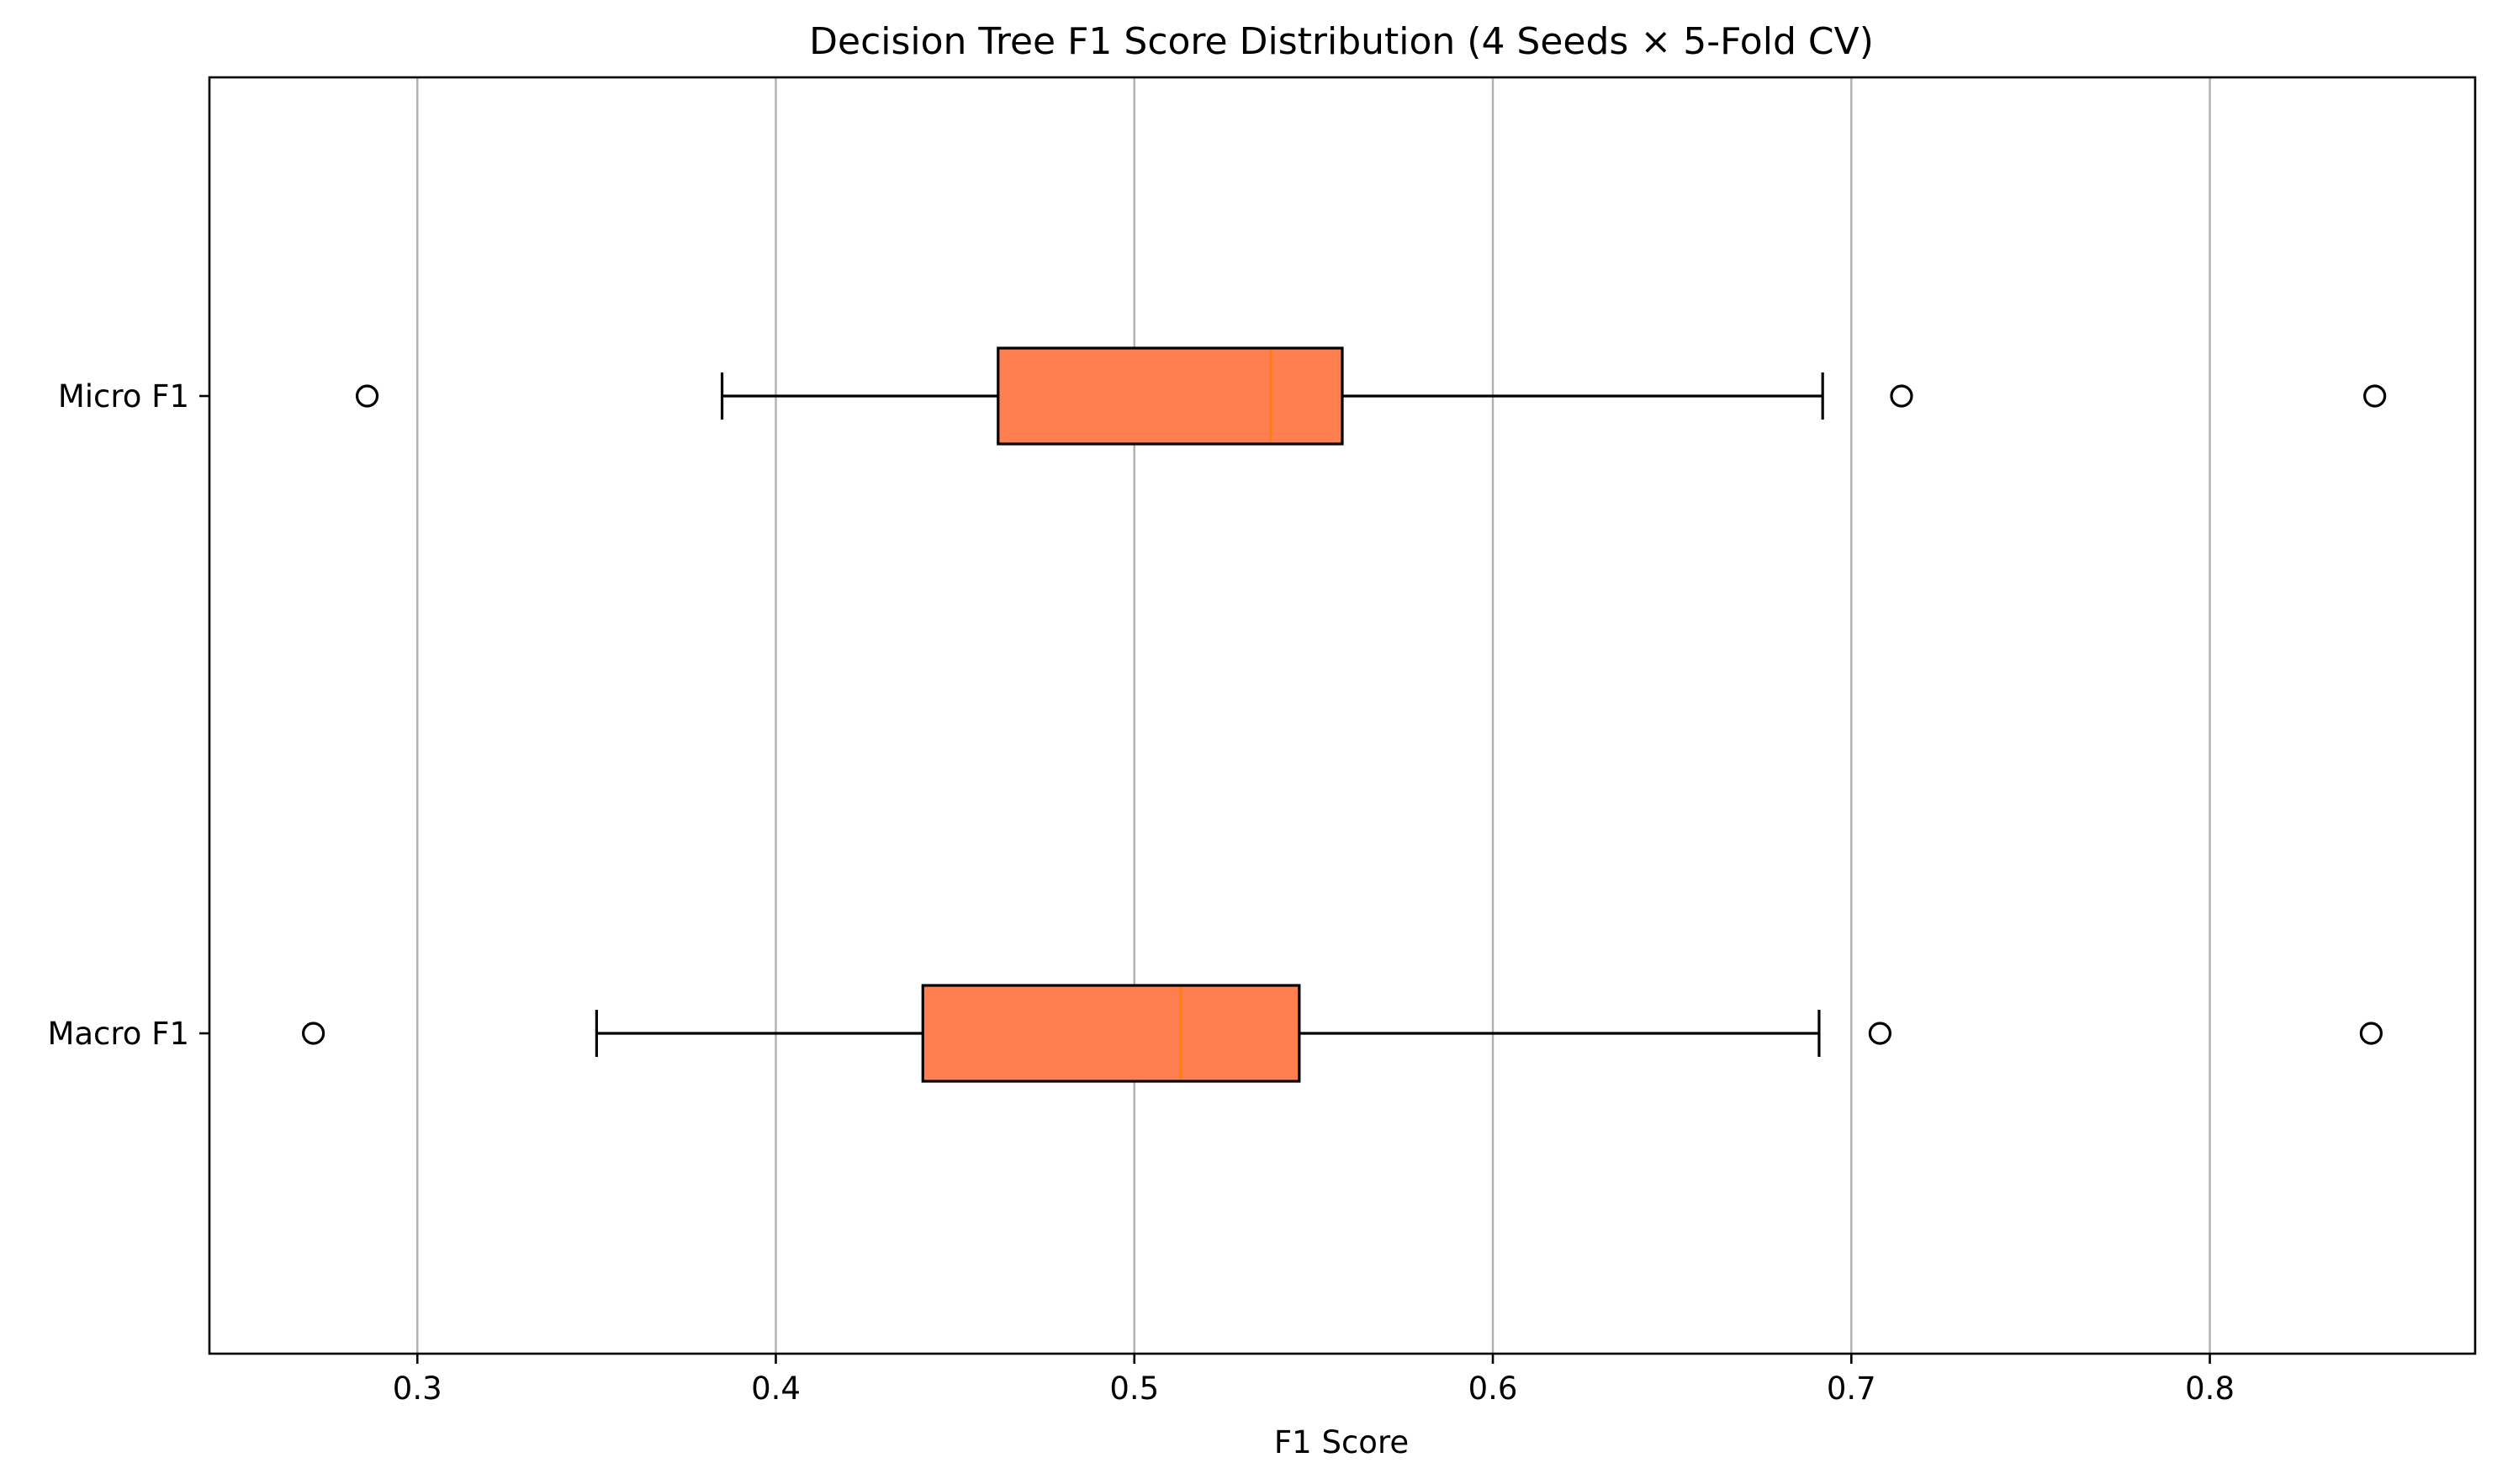 The width and height of the screenshot is (2497, 1484). I want to click on box-micro-f1, so click(1371, 396).